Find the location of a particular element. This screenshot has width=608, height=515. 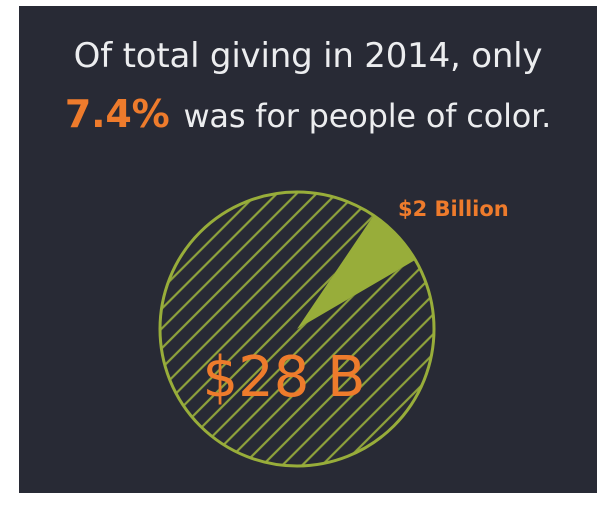

highlight-percentage: 7.4% is located at coordinates (117, 114).